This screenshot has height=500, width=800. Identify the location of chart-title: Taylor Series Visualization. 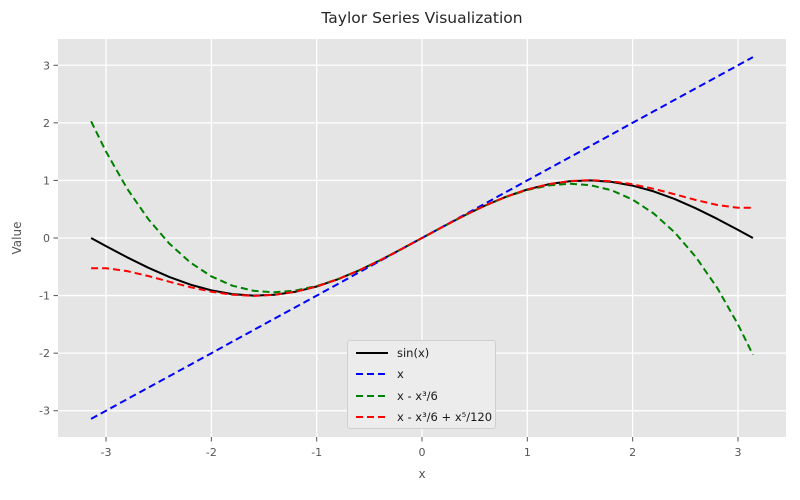
(422, 18).